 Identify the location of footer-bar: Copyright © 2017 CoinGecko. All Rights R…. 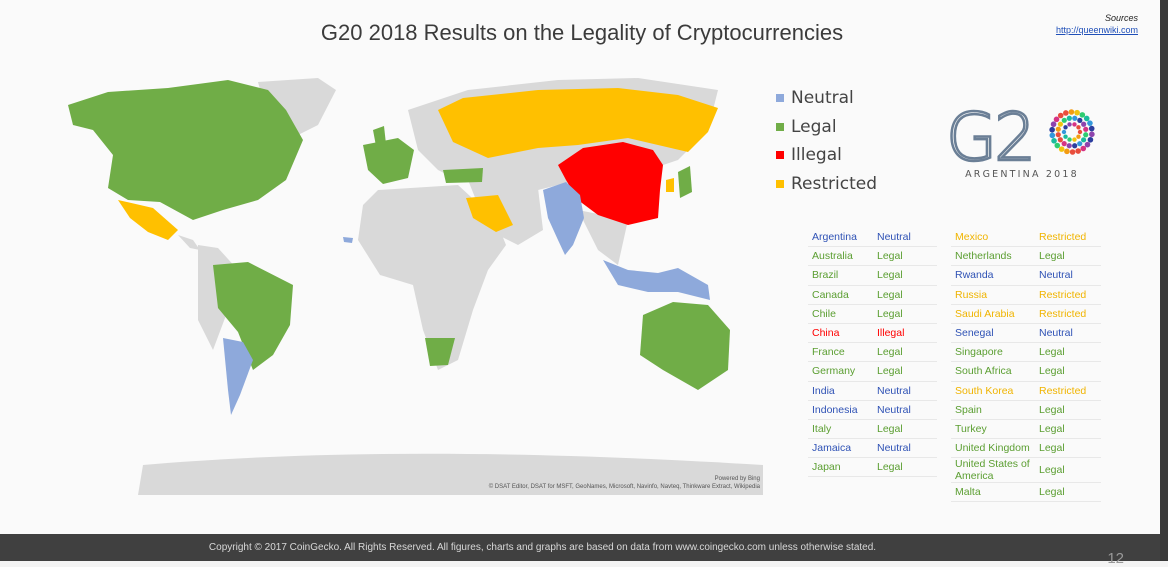
(580, 550).